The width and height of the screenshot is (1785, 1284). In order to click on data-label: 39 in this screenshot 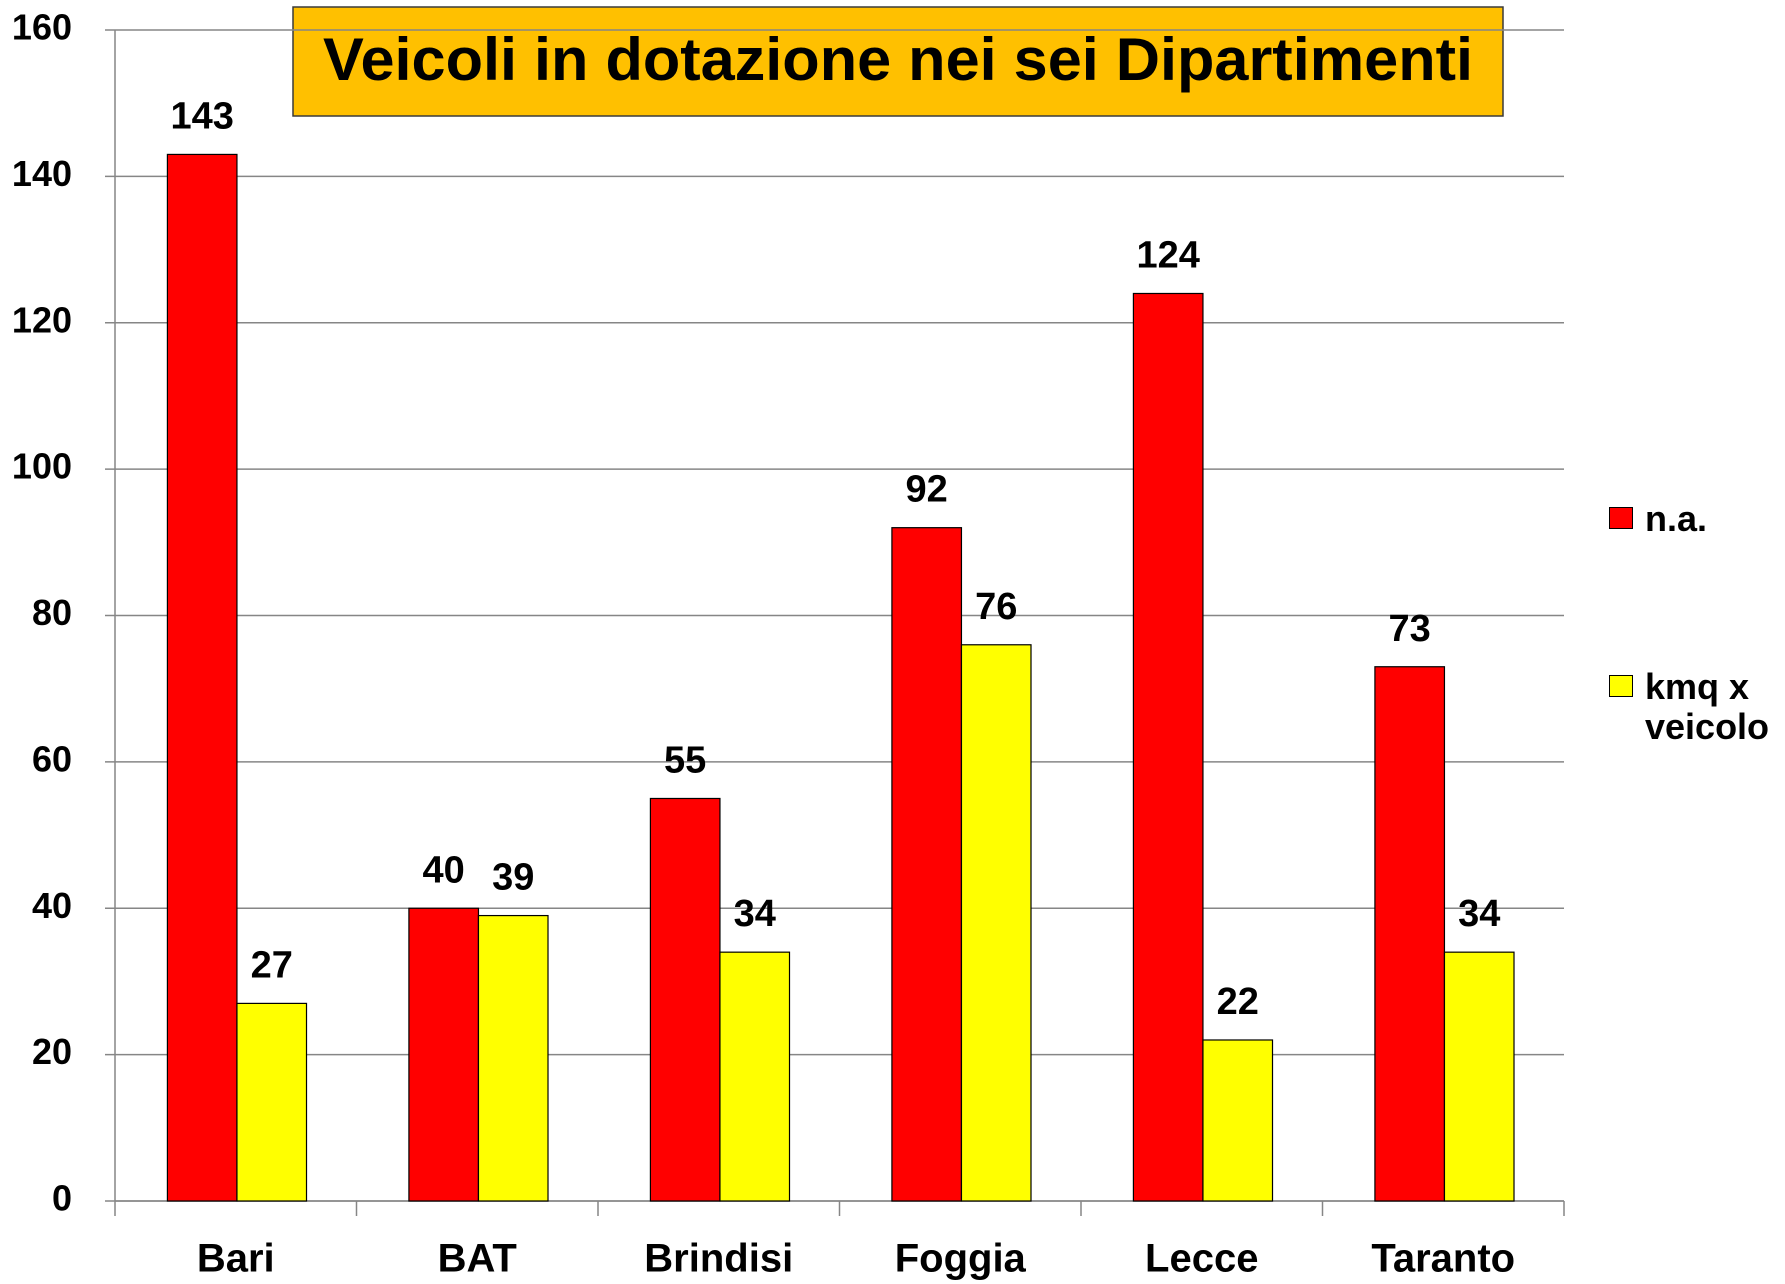, I will do `click(513, 878)`.